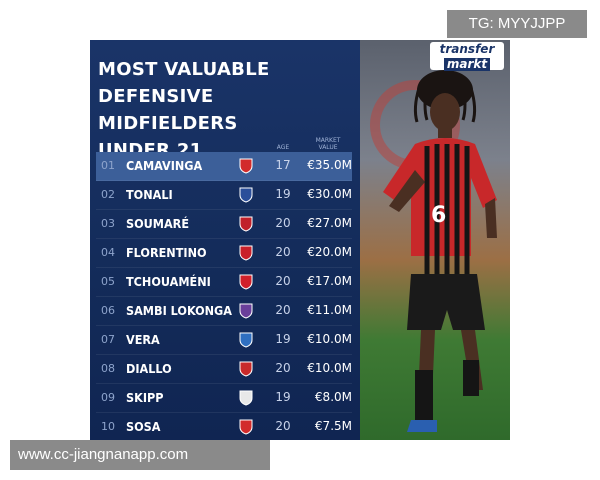 This screenshot has width=600, height=480. What do you see at coordinates (224, 398) in the screenshot?
I see `ranking-row: 09 SKIPP 19 €8.0M` at bounding box center [224, 398].